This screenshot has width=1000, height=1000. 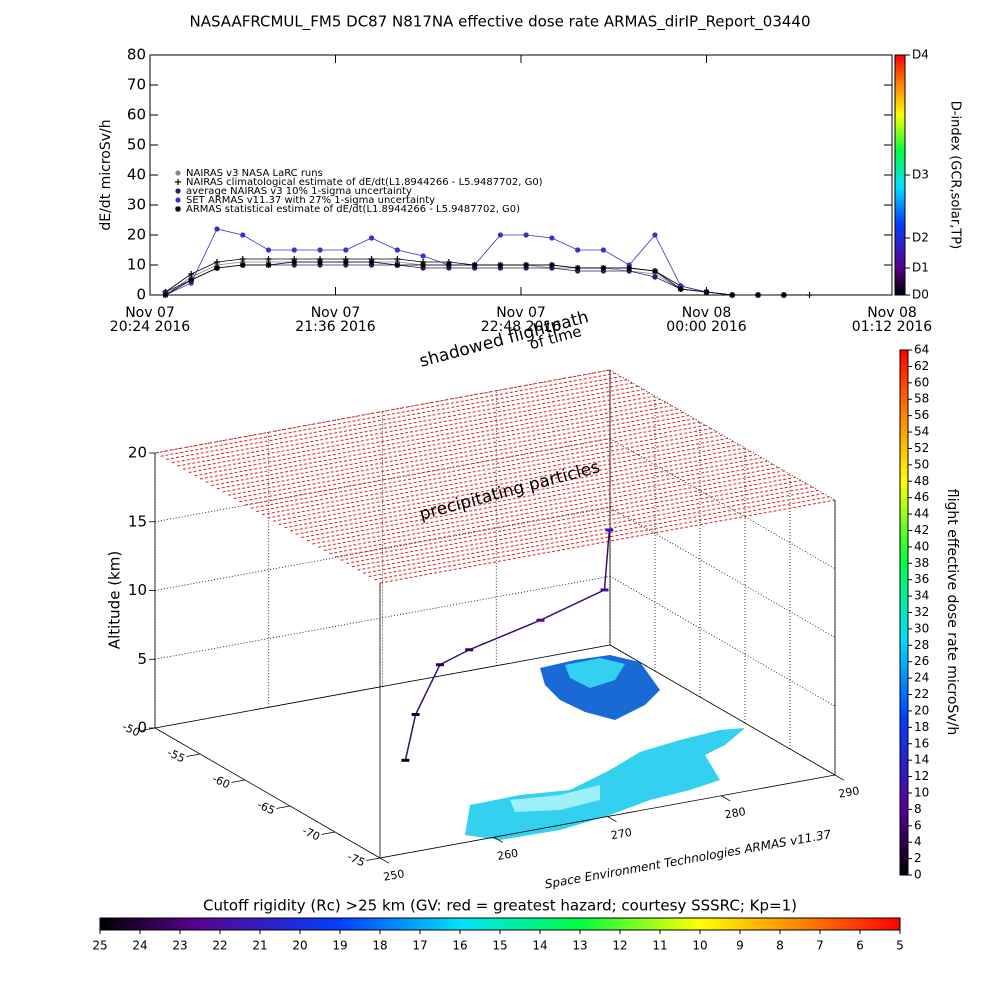 What do you see at coordinates (848, 792) in the screenshot?
I see `x-tick-label: 290` at bounding box center [848, 792].